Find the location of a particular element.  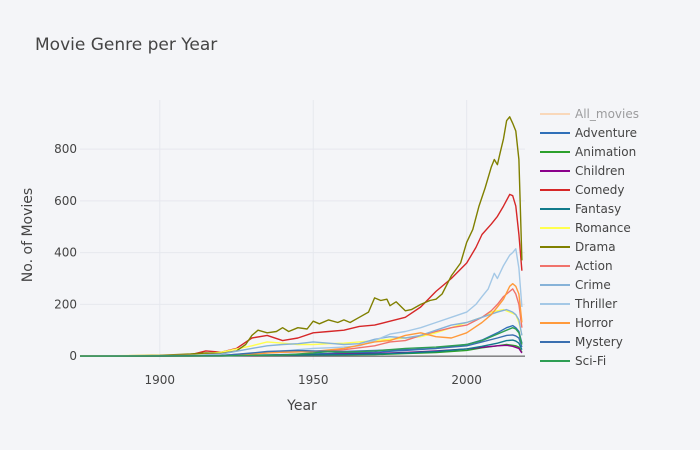

legend-label: Fantasy is located at coordinates (598, 209).